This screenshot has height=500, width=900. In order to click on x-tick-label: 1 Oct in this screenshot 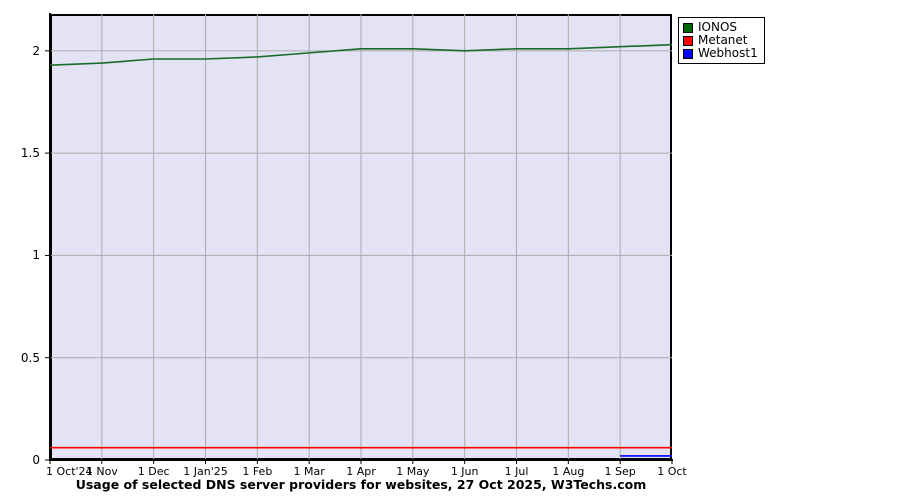, I will do `click(672, 471)`.